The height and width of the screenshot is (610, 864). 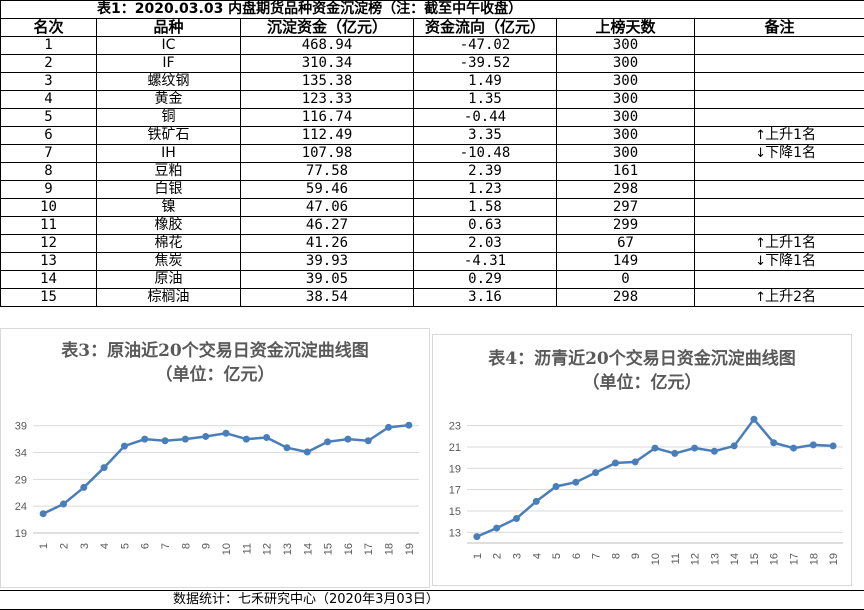 I want to click on name-cell: 白银, so click(x=169, y=190).